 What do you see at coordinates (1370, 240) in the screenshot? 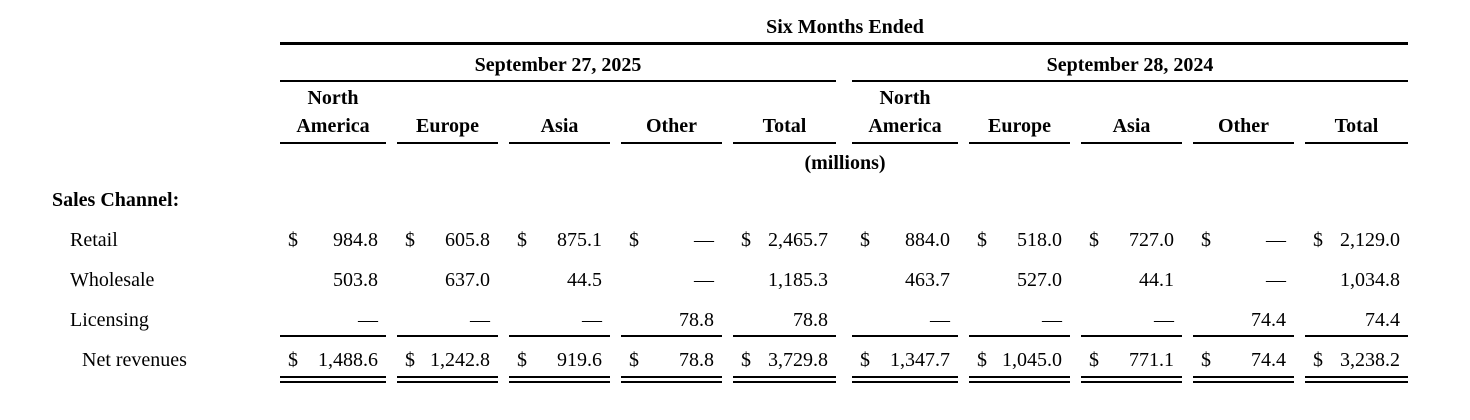
I see `cell-amount: 2,129.0` at bounding box center [1370, 240].